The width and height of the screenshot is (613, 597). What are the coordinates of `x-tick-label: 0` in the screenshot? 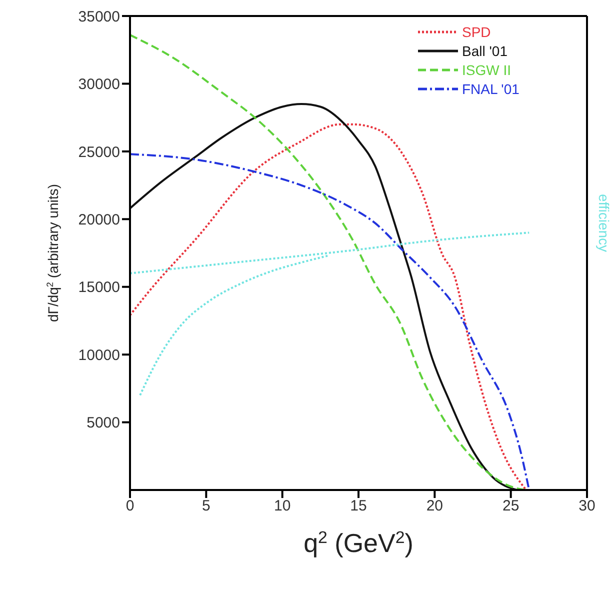 It's located at (130, 506).